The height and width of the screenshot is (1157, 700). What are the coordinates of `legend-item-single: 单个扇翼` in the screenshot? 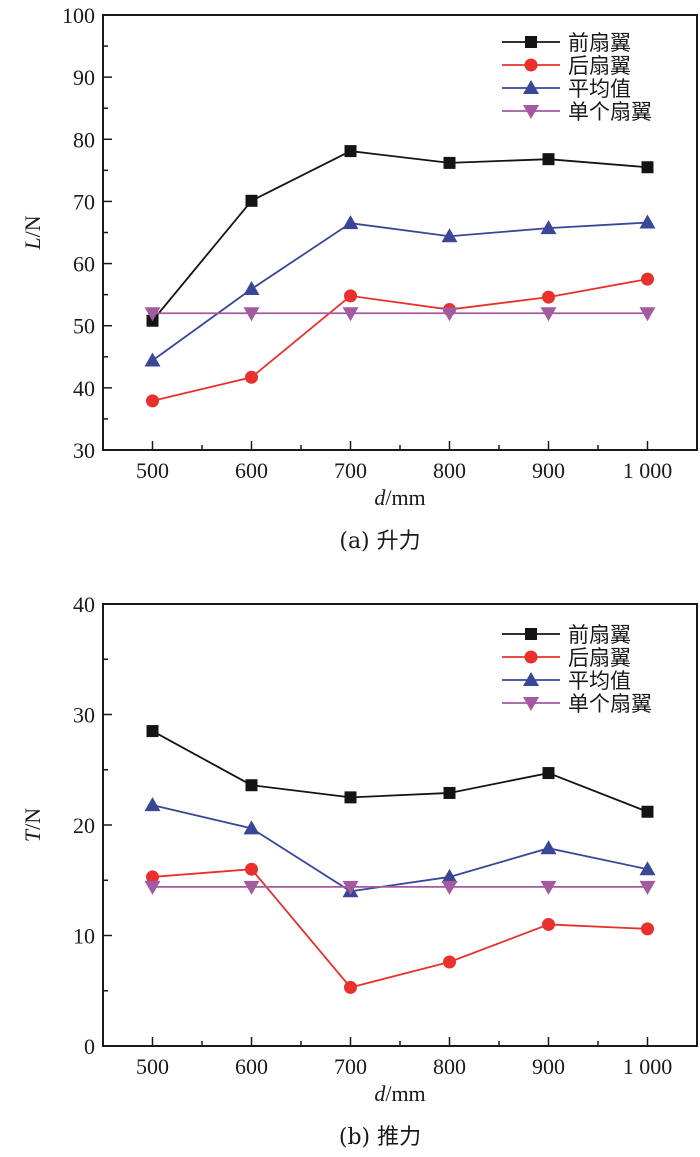 It's located at (577, 112).